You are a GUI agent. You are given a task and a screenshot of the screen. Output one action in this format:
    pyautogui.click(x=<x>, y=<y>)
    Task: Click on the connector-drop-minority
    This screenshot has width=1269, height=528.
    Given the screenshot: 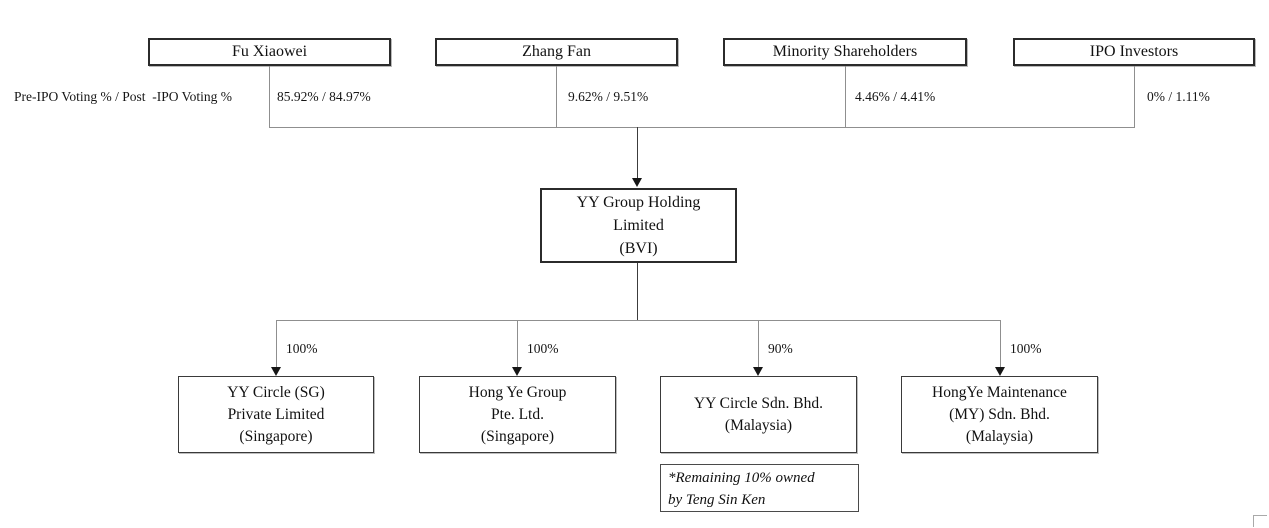 What is the action you would take?
    pyautogui.click(x=845, y=96)
    